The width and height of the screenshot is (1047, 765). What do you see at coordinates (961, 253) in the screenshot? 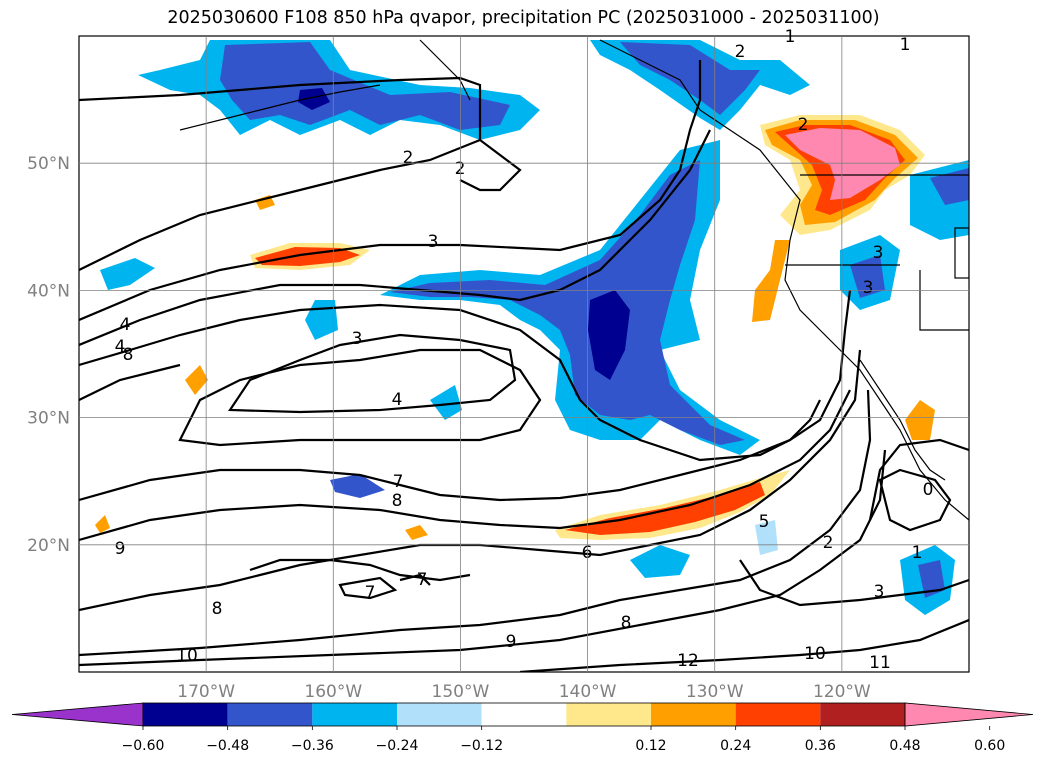
I see `state-box` at bounding box center [961, 253].